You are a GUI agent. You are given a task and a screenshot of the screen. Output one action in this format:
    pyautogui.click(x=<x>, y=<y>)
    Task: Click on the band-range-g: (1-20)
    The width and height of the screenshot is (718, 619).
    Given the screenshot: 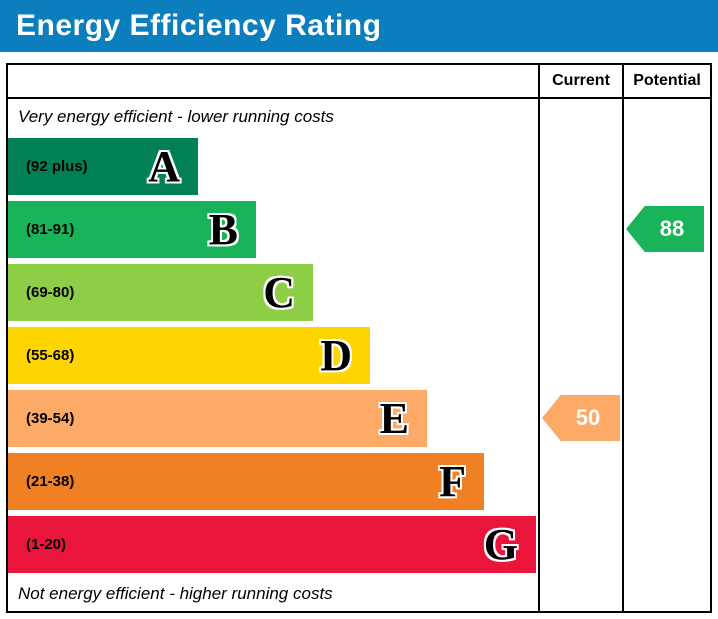 What is the action you would take?
    pyautogui.click(x=46, y=544)
    